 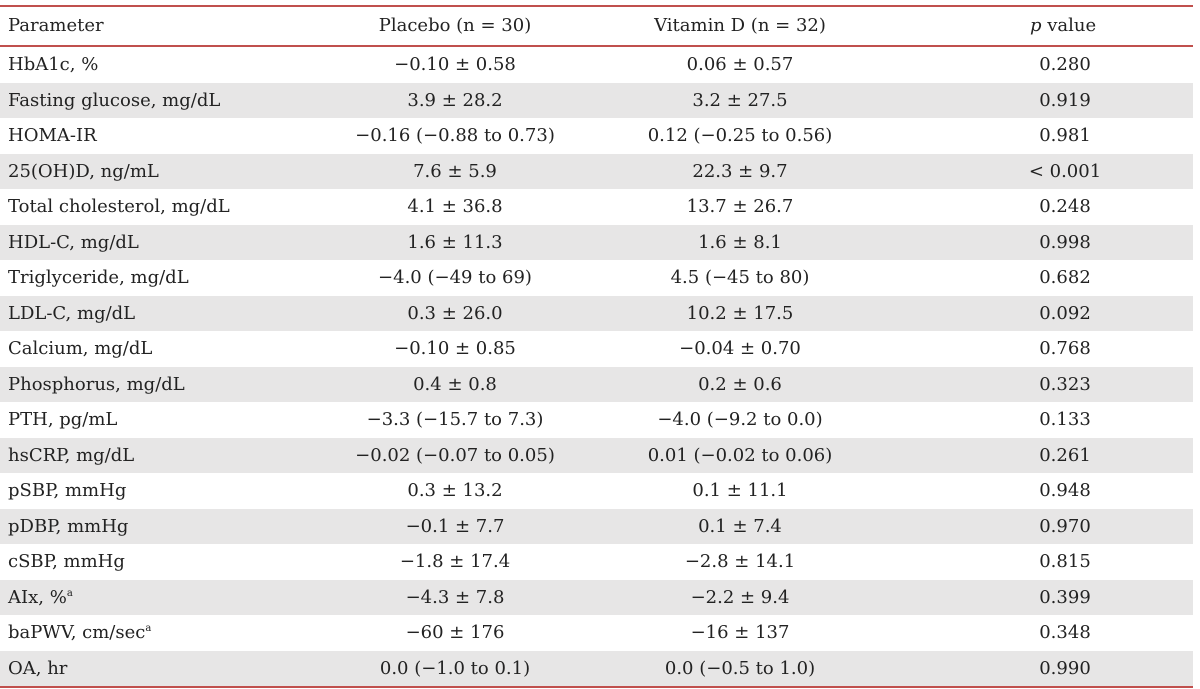 I want to click on cell-parameter: LDL-C, mg/dL, so click(x=71, y=314).